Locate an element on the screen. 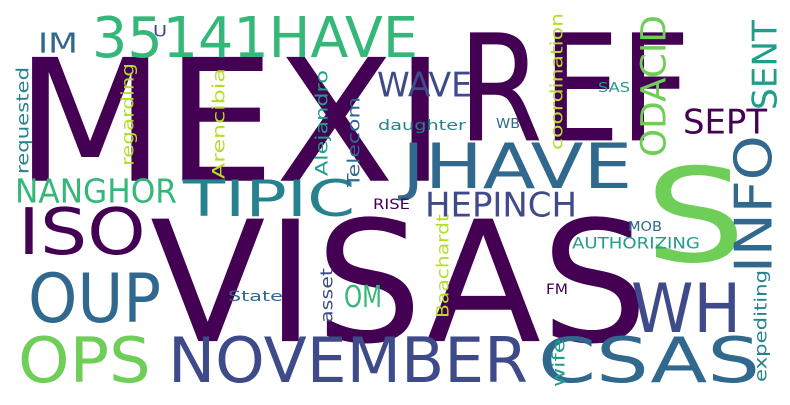 This screenshot has width=790, height=405. word-tipic: TIPIC is located at coordinates (269, 198).